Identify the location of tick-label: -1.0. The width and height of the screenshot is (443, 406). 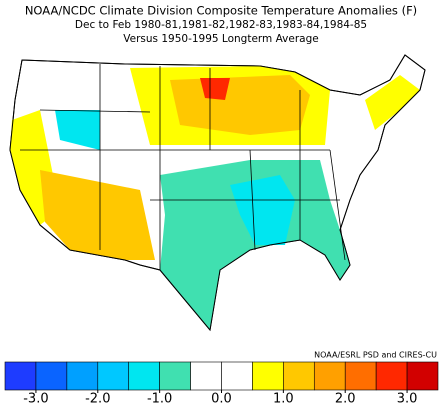
(159, 399).